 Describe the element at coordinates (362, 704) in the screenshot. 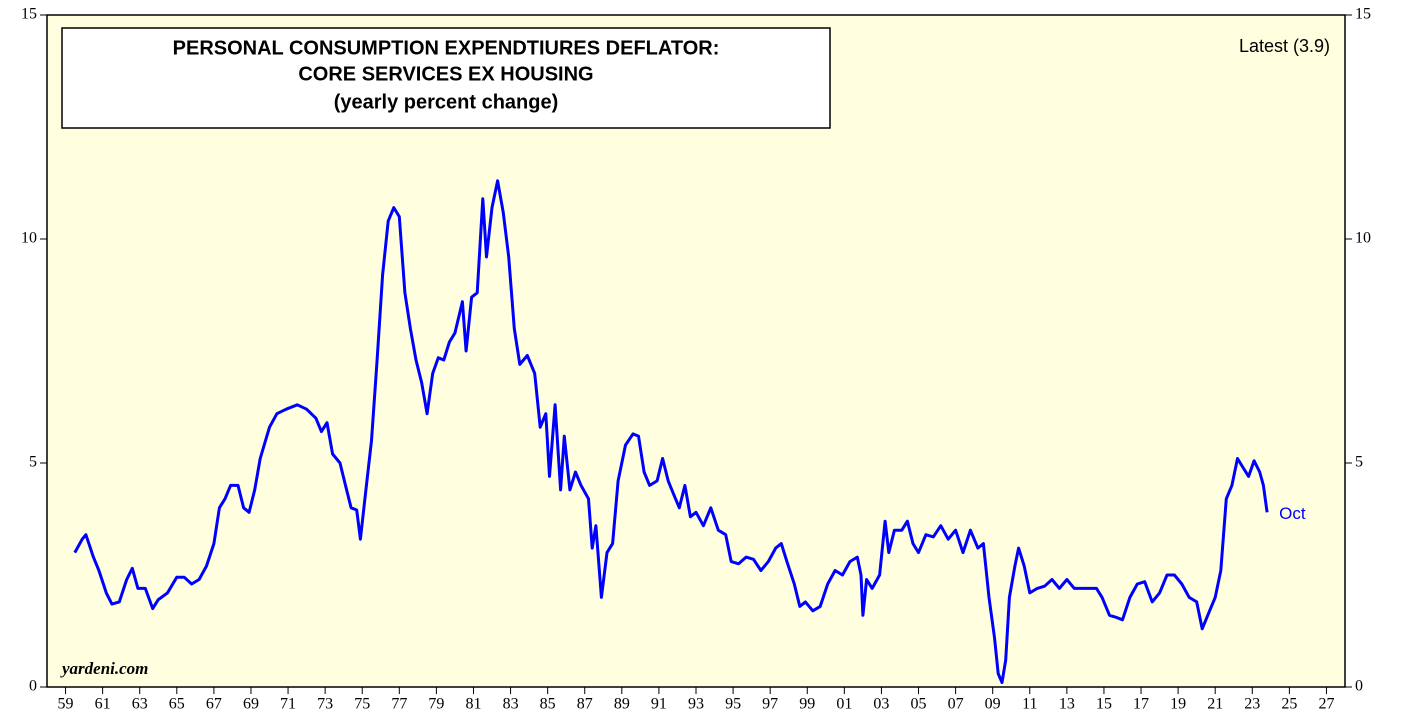

I see `x-tick-label: 75` at that location.